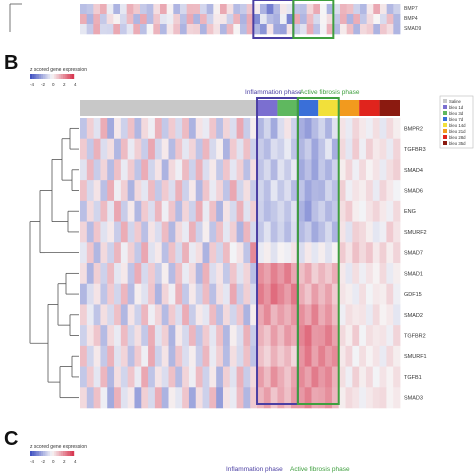 This screenshot has width=474, height=474. I want to click on group-legend-box, so click(456, 122).